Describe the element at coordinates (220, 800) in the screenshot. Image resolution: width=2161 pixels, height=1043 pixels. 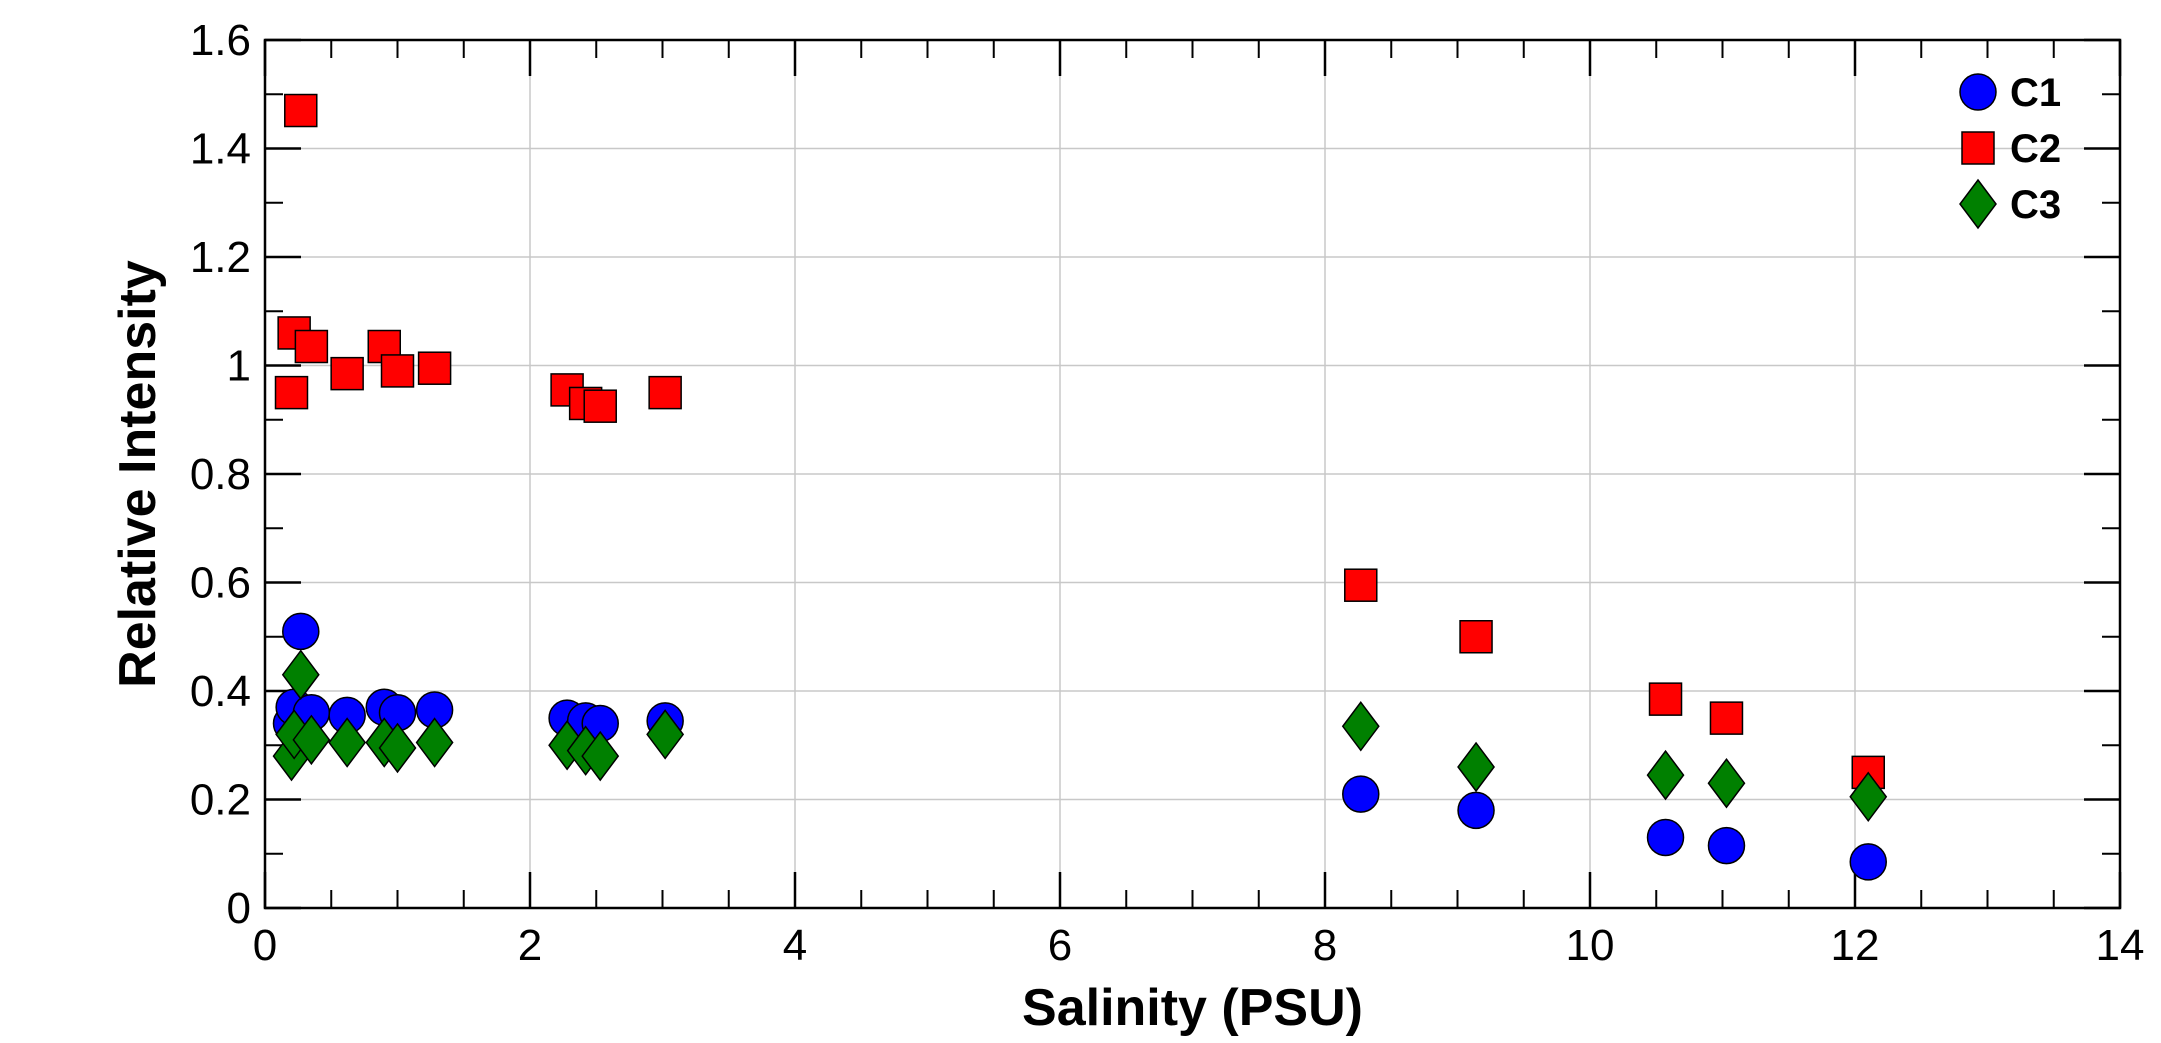
I see `y-tick-label: 0.2` at that location.